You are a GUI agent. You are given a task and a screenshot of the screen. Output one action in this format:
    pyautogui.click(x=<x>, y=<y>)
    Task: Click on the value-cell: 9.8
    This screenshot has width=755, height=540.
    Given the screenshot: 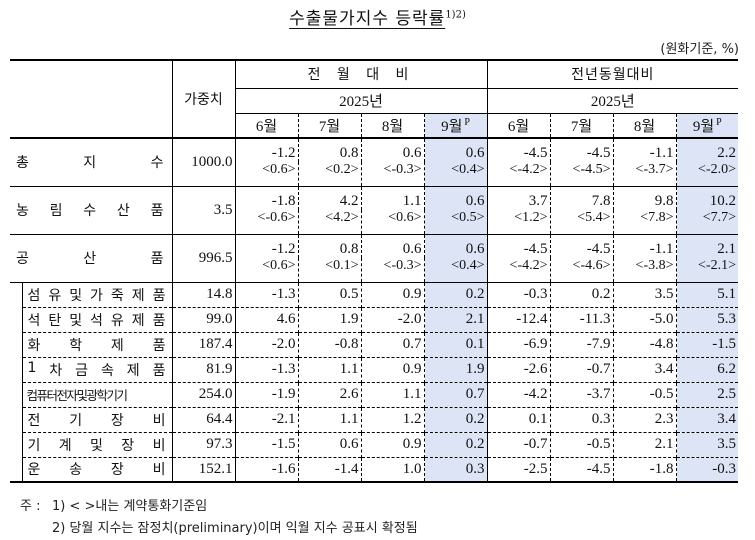 What is the action you would take?
    pyautogui.click(x=645, y=197)
    